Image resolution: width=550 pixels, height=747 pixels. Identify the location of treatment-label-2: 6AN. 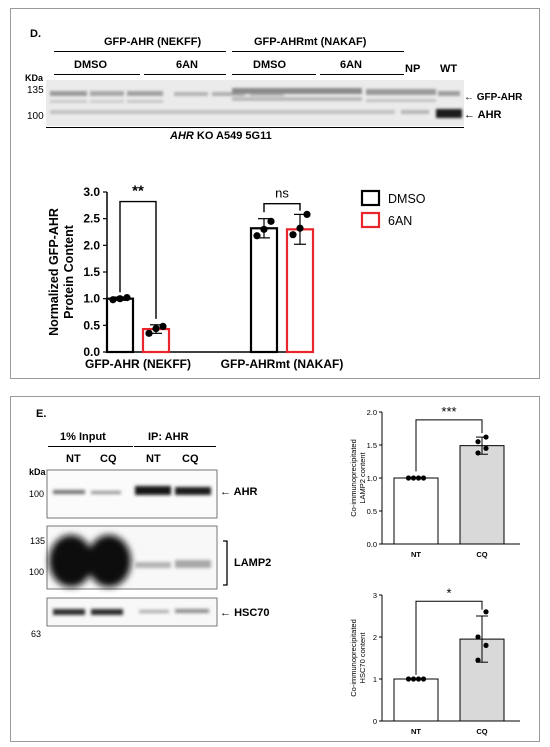
(187, 65).